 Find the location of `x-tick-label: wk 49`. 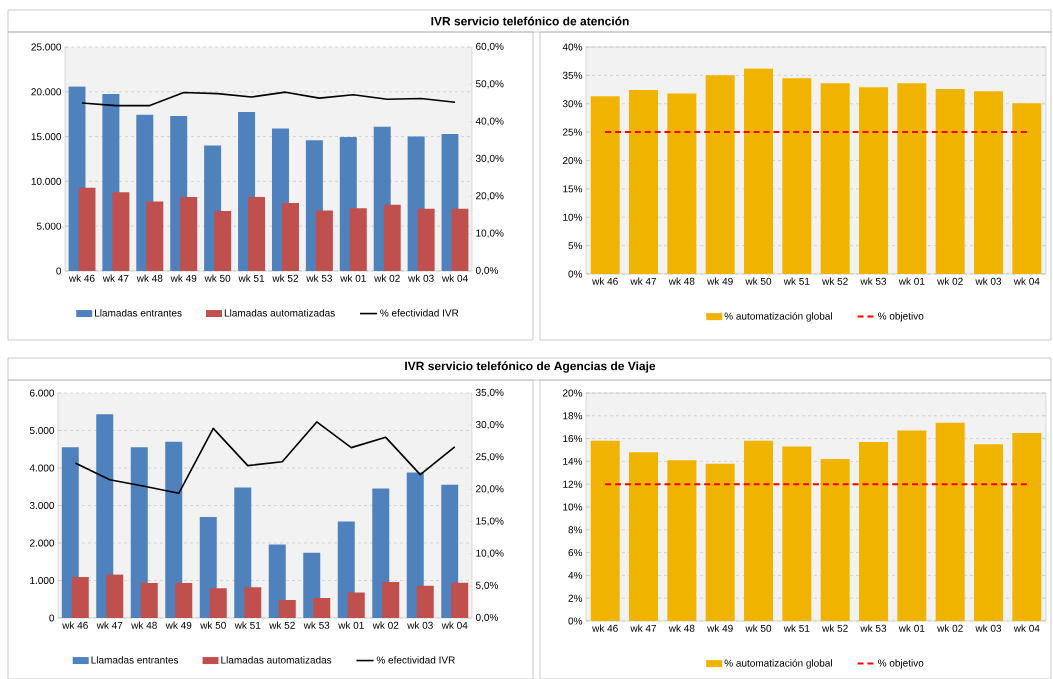

x-tick-label: wk 49 is located at coordinates (178, 625).